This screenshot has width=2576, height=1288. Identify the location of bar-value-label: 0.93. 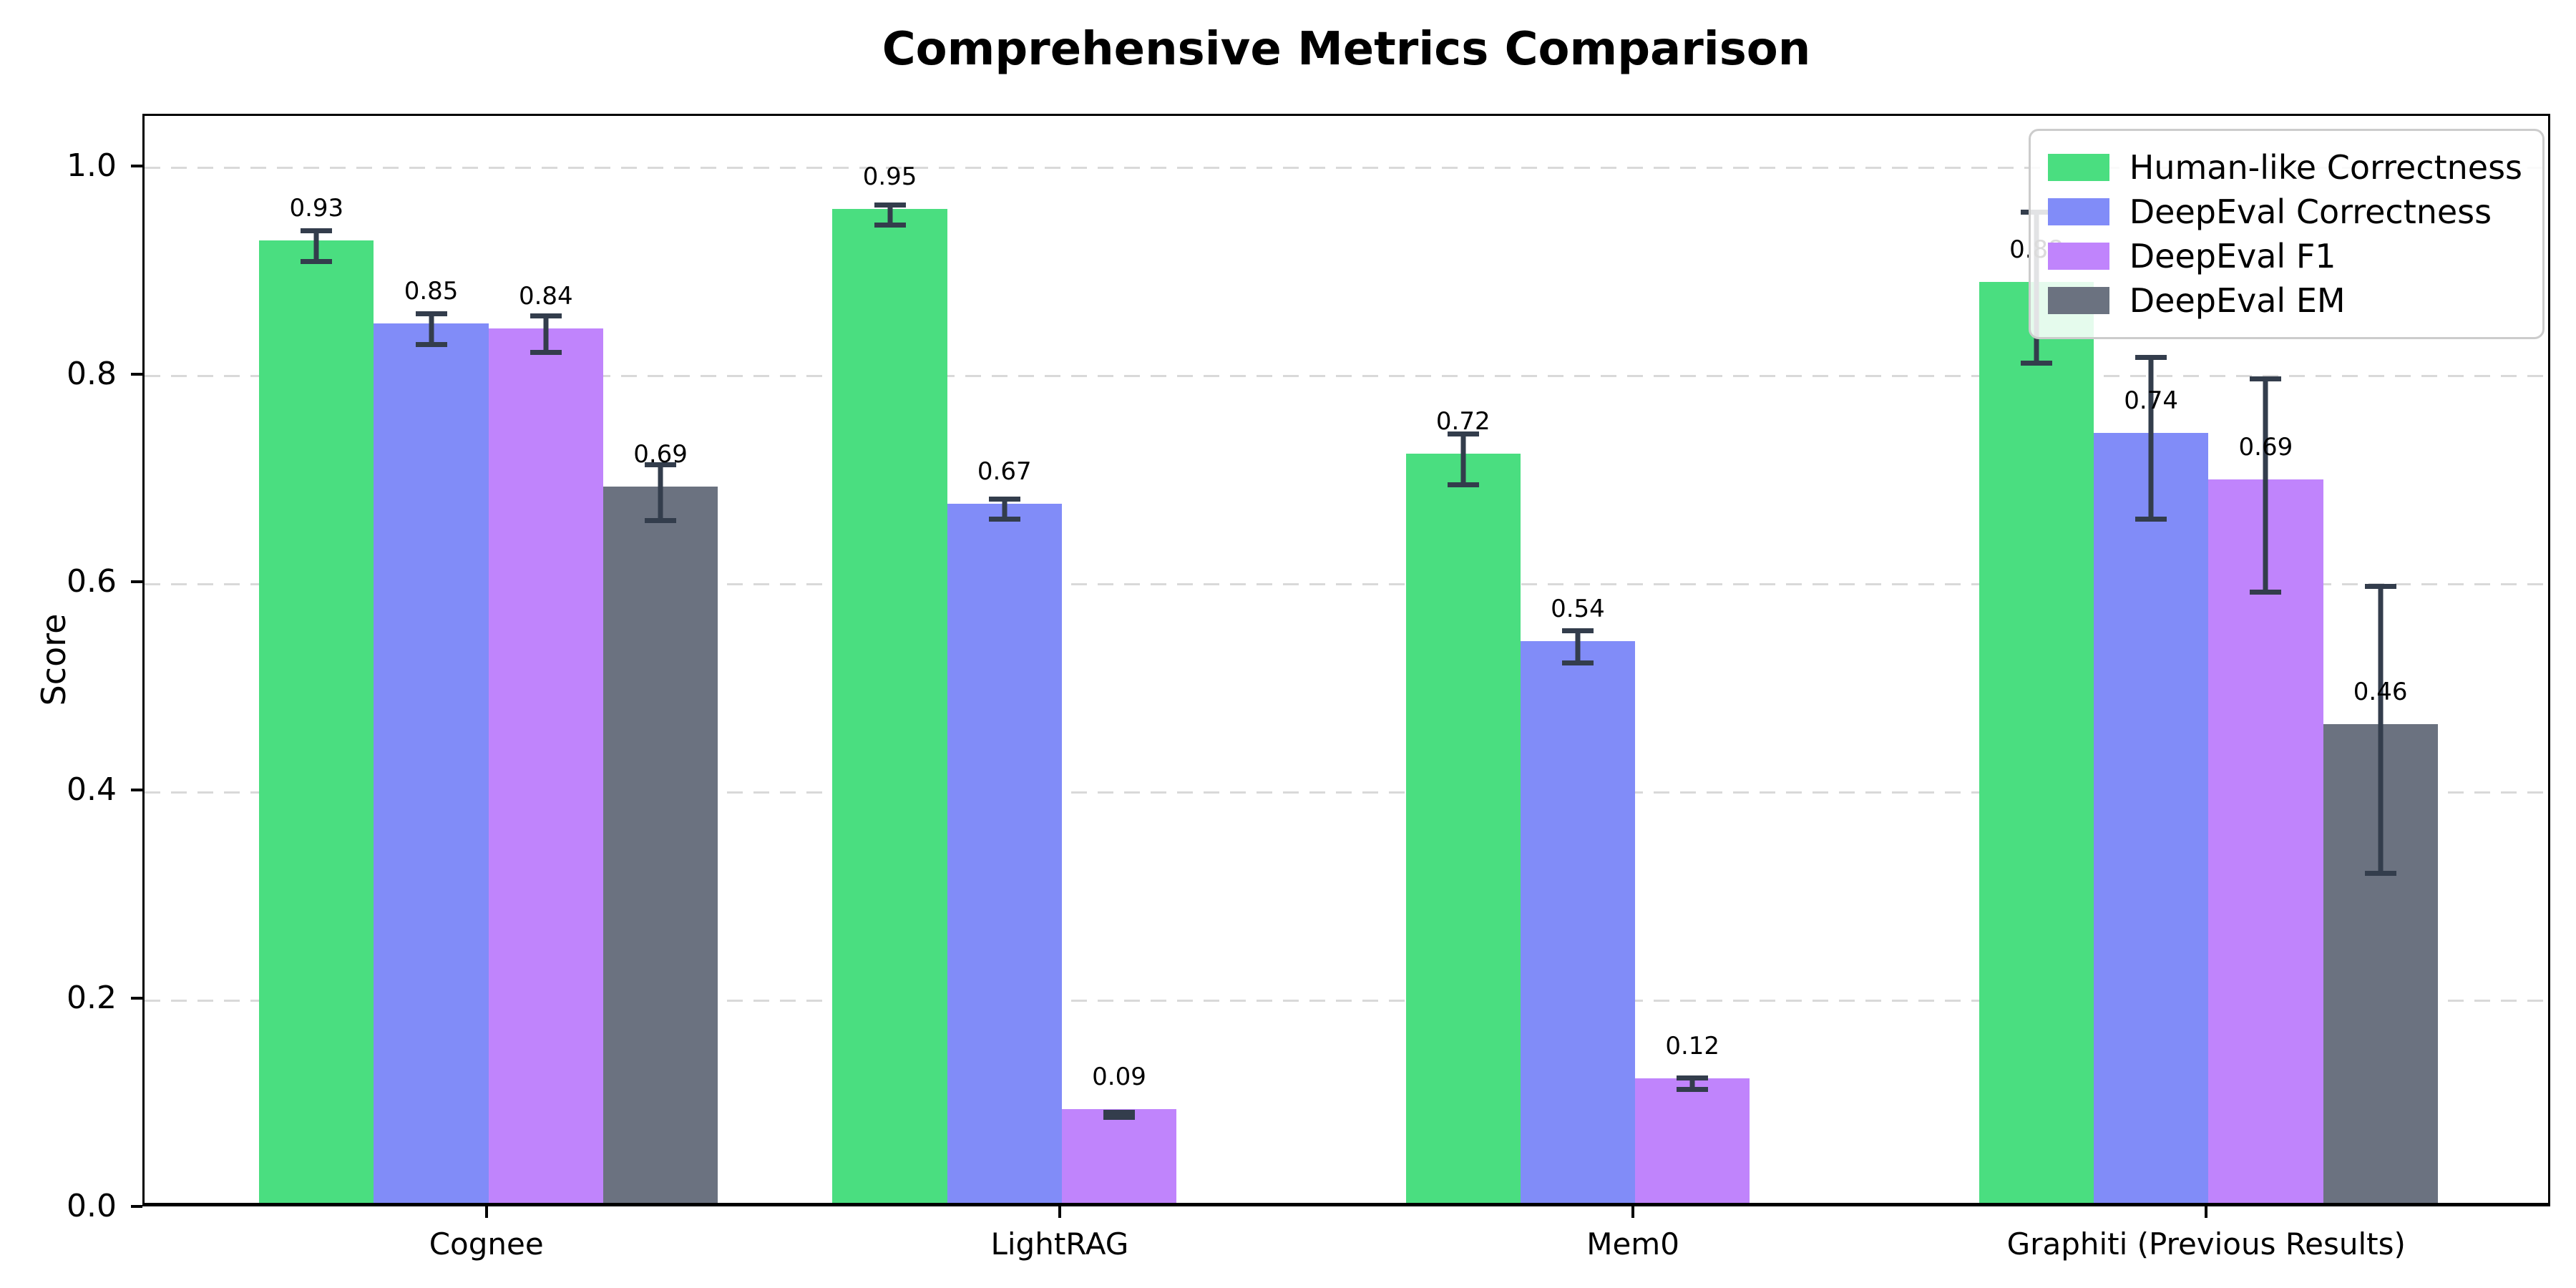
(316, 208).